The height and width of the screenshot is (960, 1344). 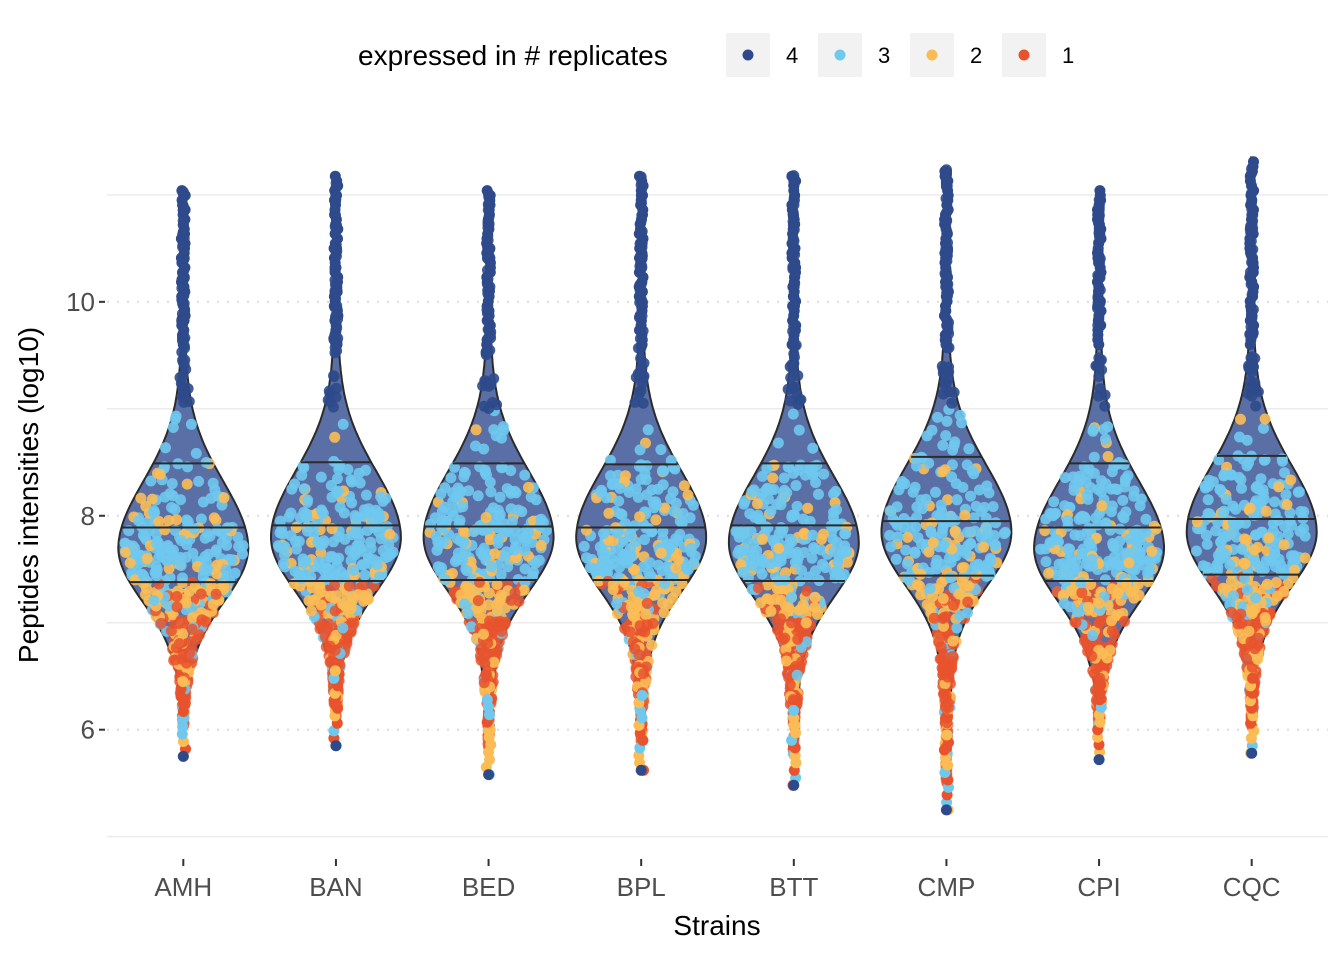 What do you see at coordinates (1099, 475) in the screenshot?
I see `points-cpi` at bounding box center [1099, 475].